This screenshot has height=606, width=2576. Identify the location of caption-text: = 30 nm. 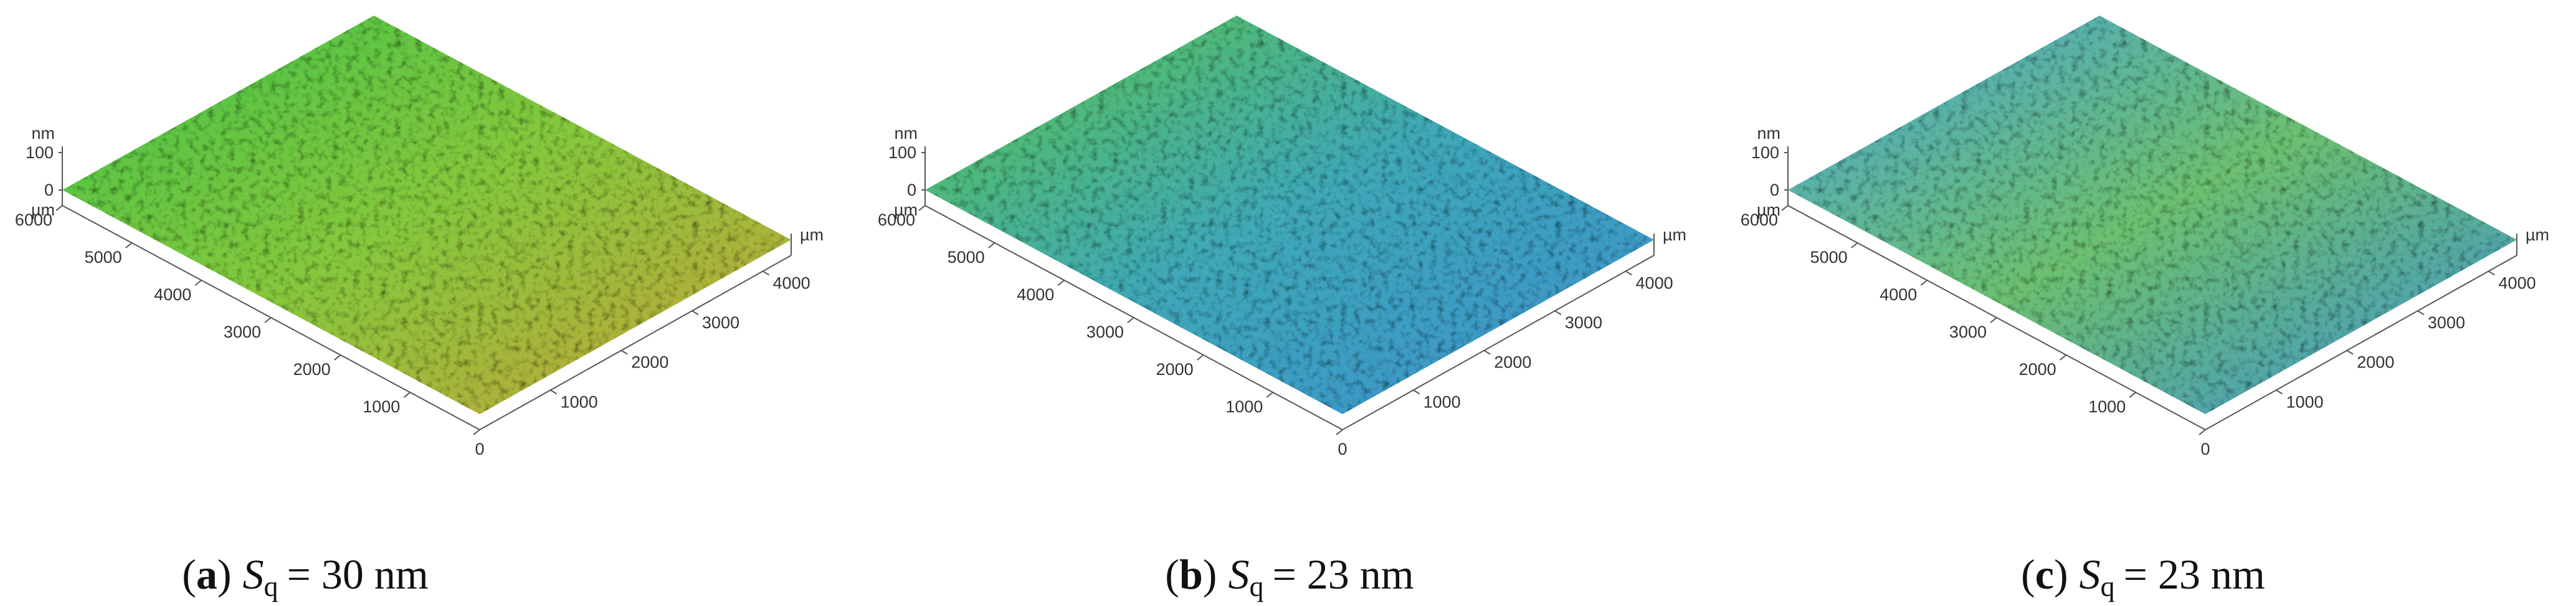
(358, 574).